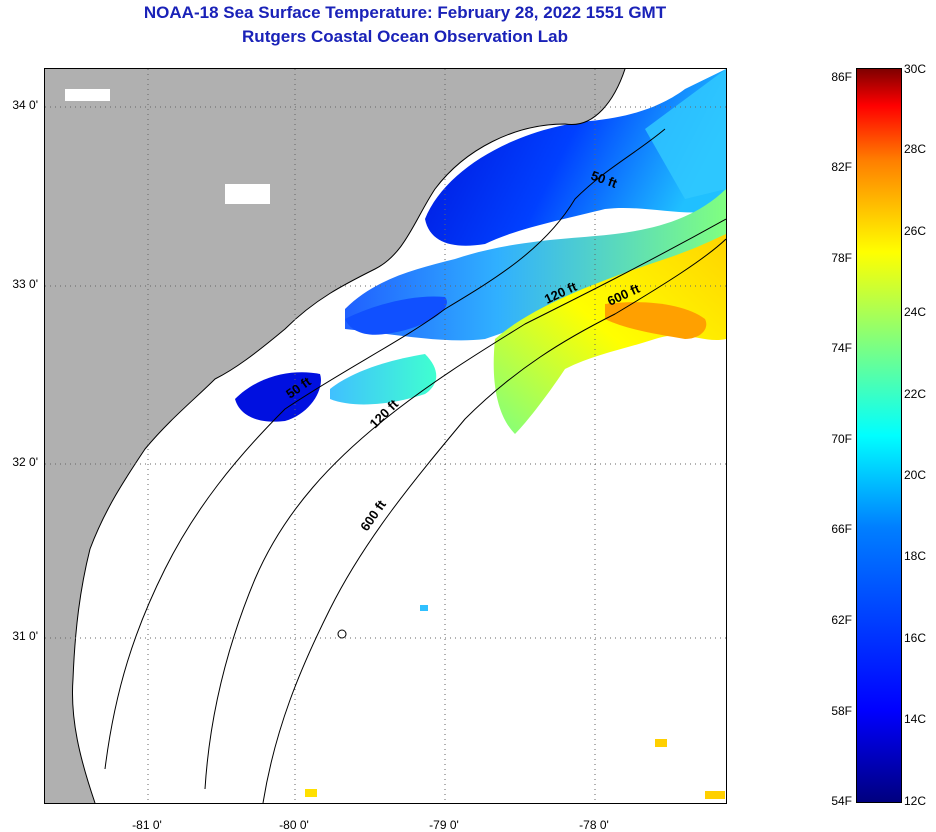  Describe the element at coordinates (841, 77) in the screenshot. I see `colorbar-label-86f: 86F` at that location.